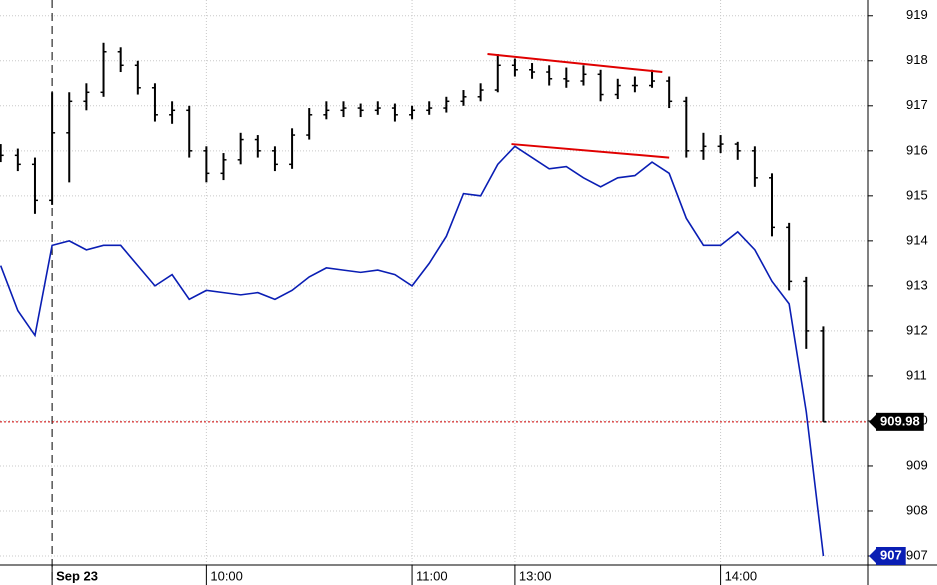 The image size is (937, 585). What do you see at coordinates (432, 575) in the screenshot?
I see `x-tick-label: 11:00` at bounding box center [432, 575].